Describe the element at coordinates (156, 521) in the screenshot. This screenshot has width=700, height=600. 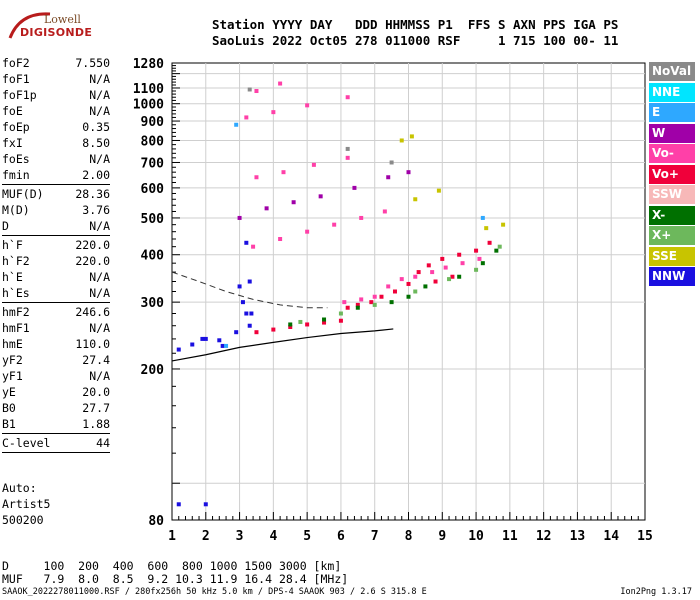
I see `y-tick-label: 80` at that location.